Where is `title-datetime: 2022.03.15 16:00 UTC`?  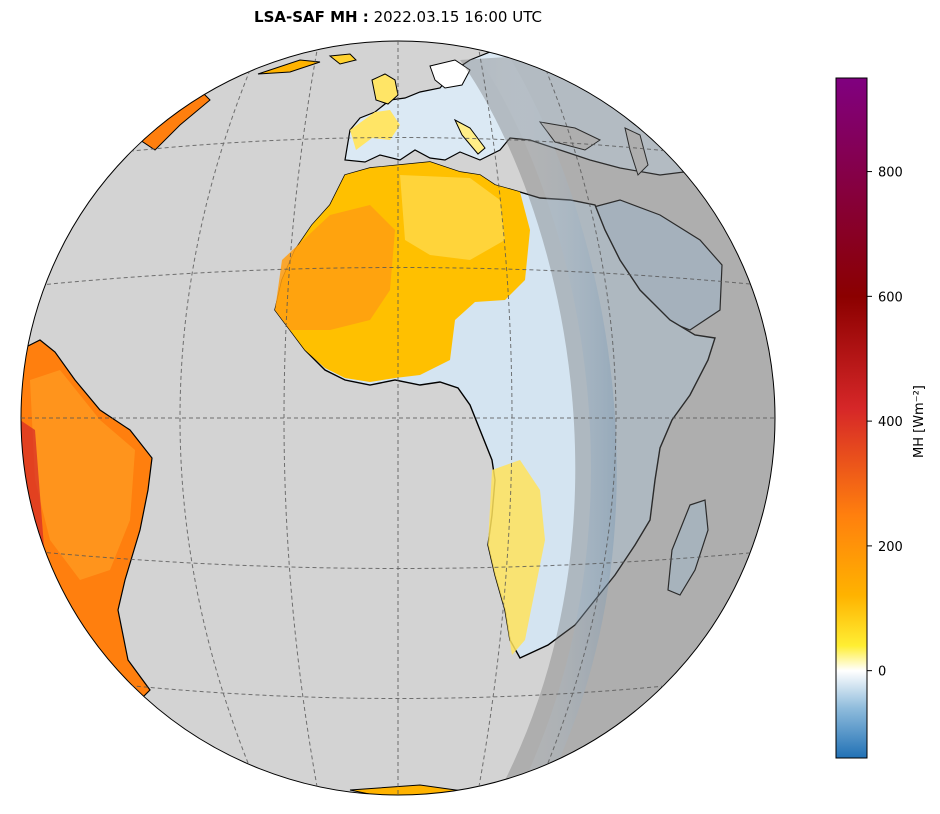 title-datetime: 2022.03.15 16:00 UTC is located at coordinates (457, 17).